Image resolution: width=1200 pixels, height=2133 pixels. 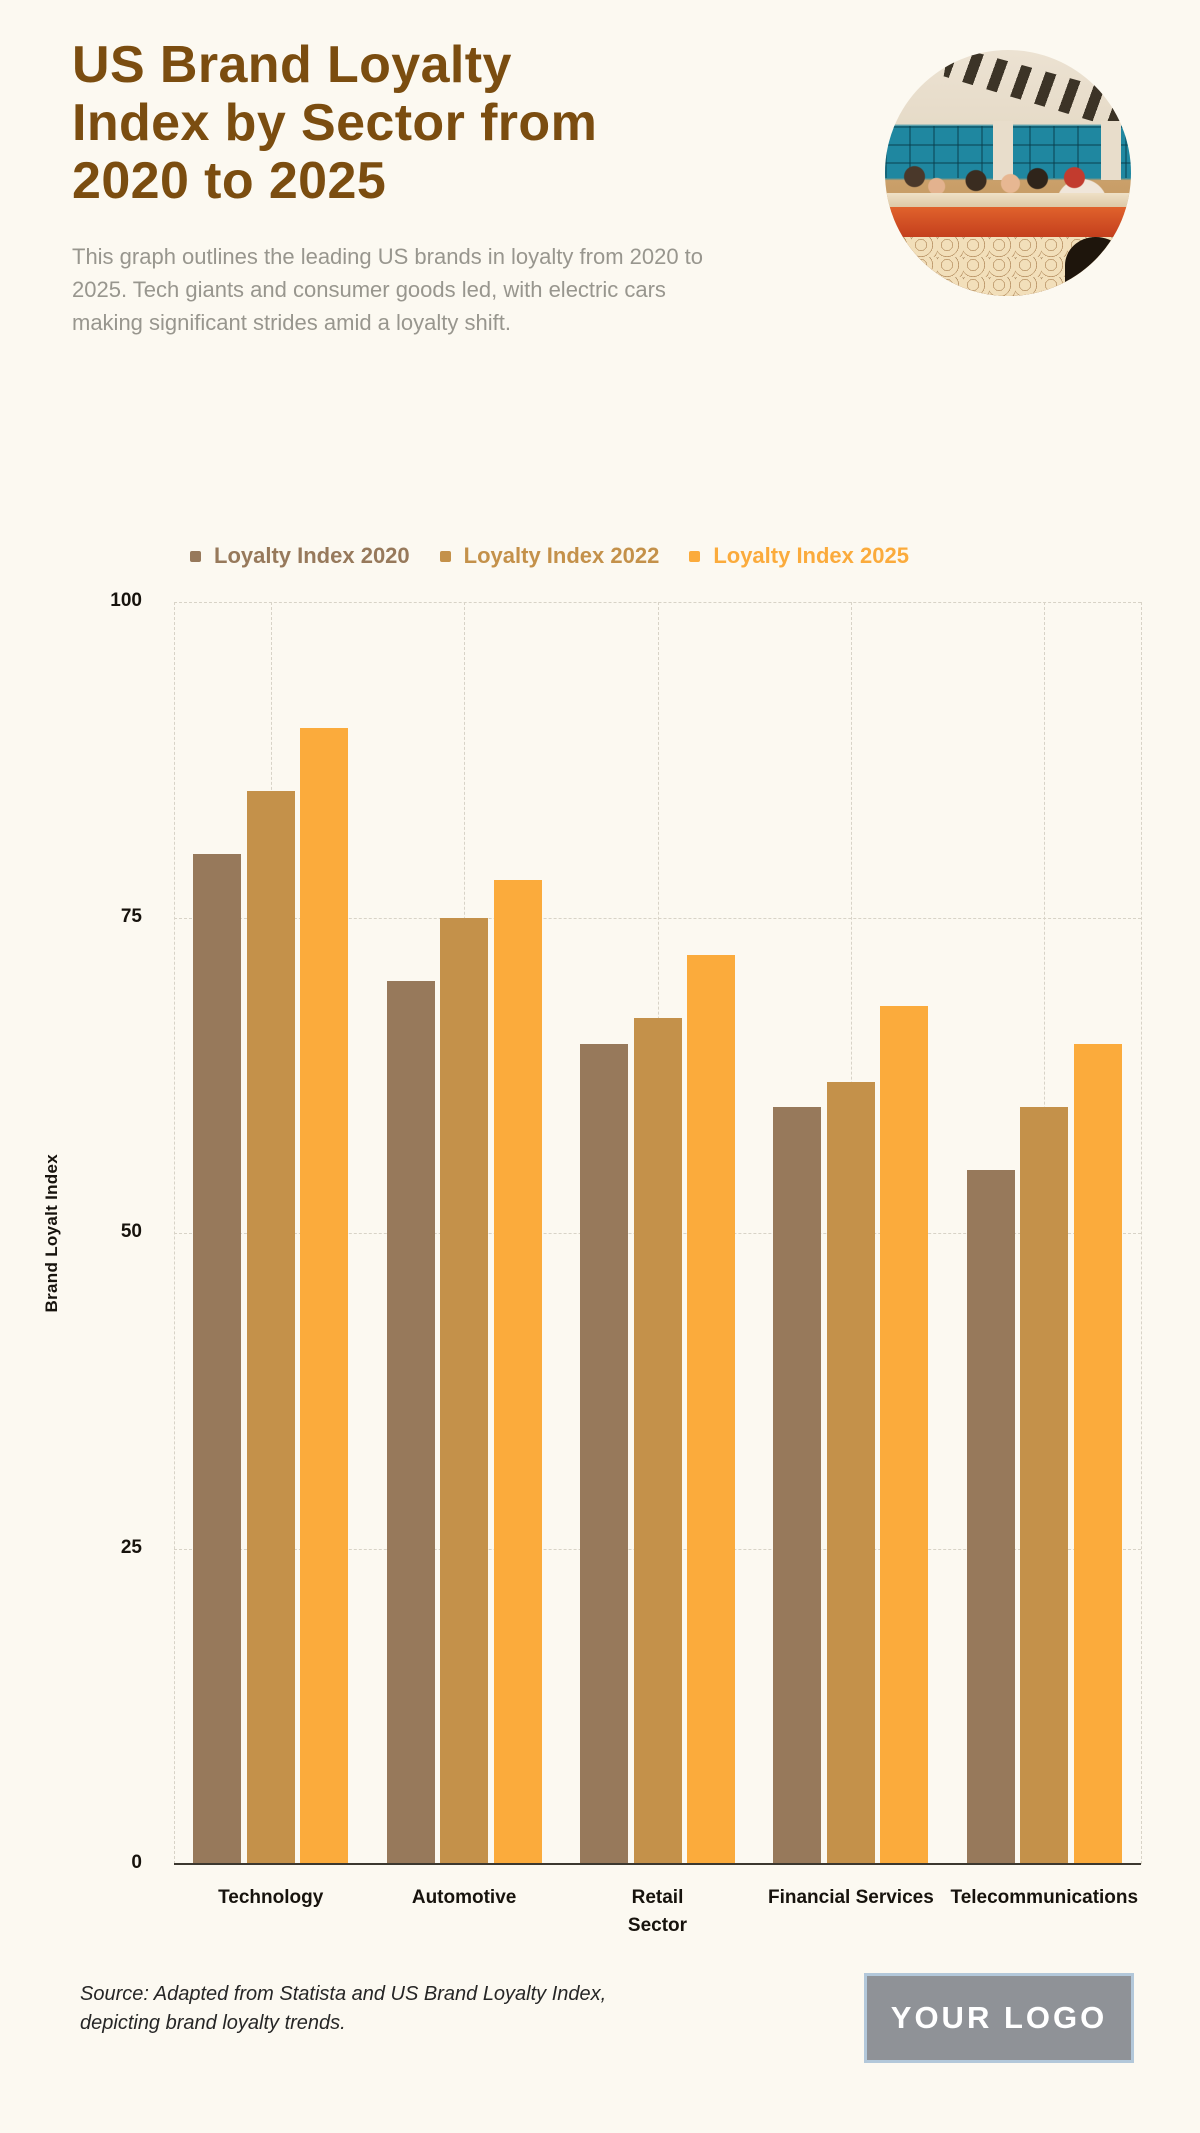 I want to click on bar-automotive-2020, so click(x=410, y=1422).